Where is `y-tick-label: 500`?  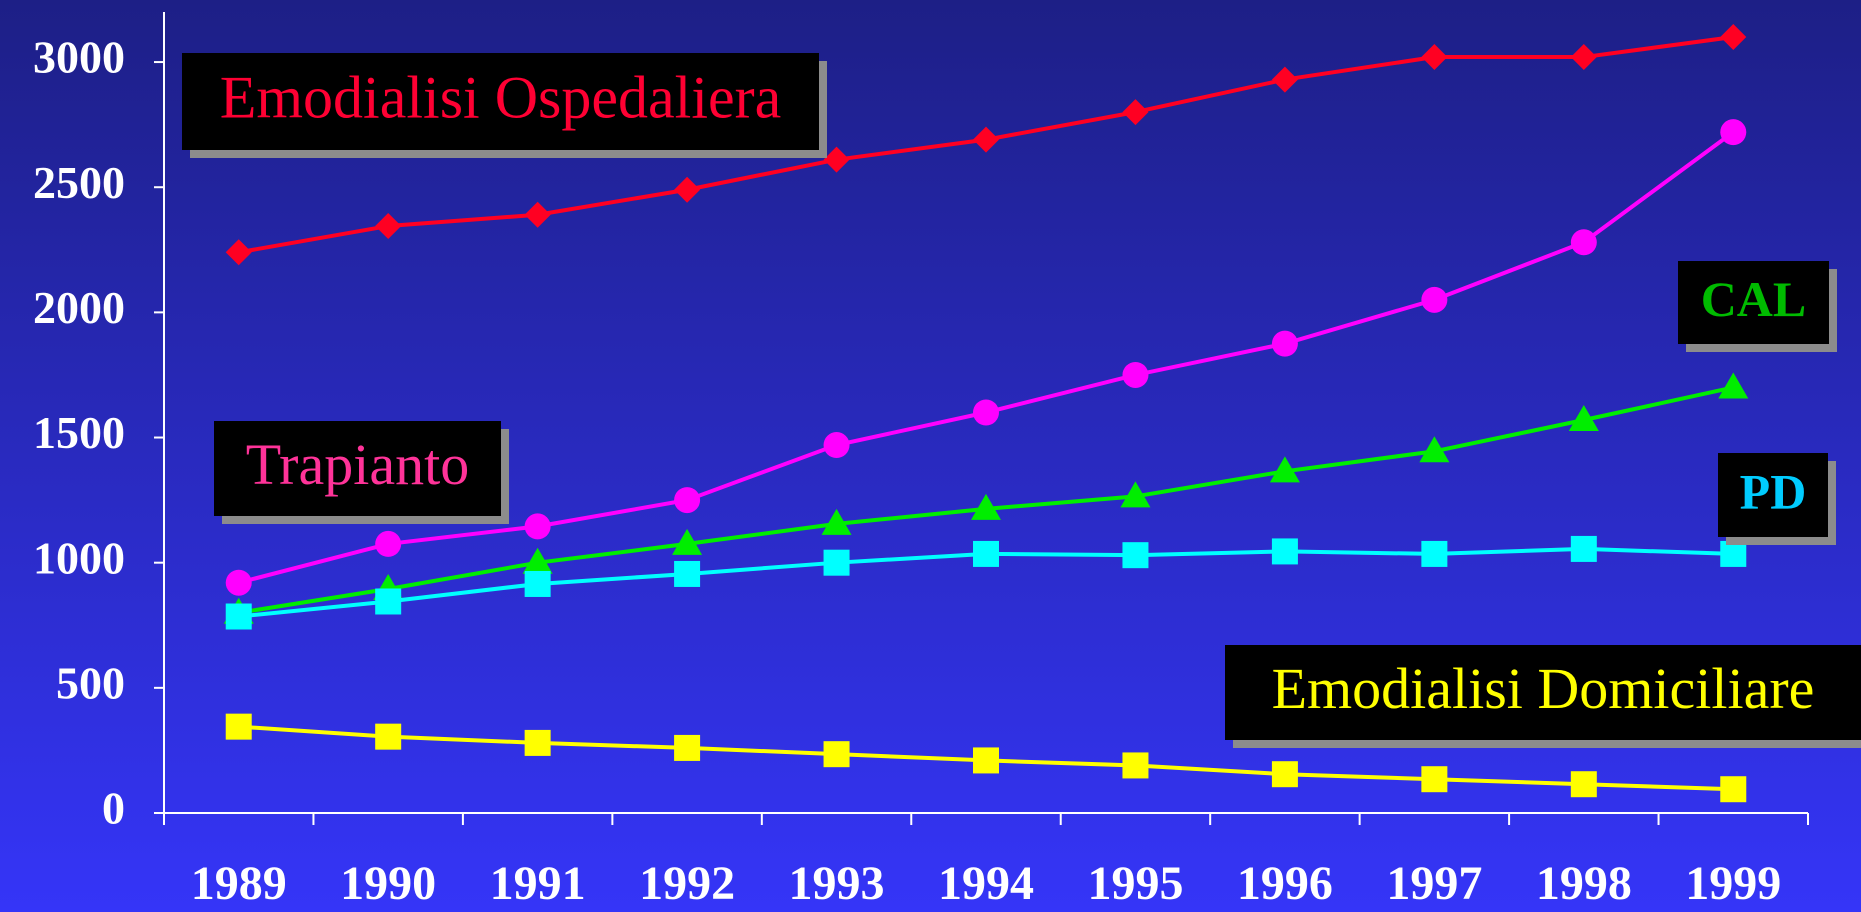 y-tick-label: 500 is located at coordinates (90, 682).